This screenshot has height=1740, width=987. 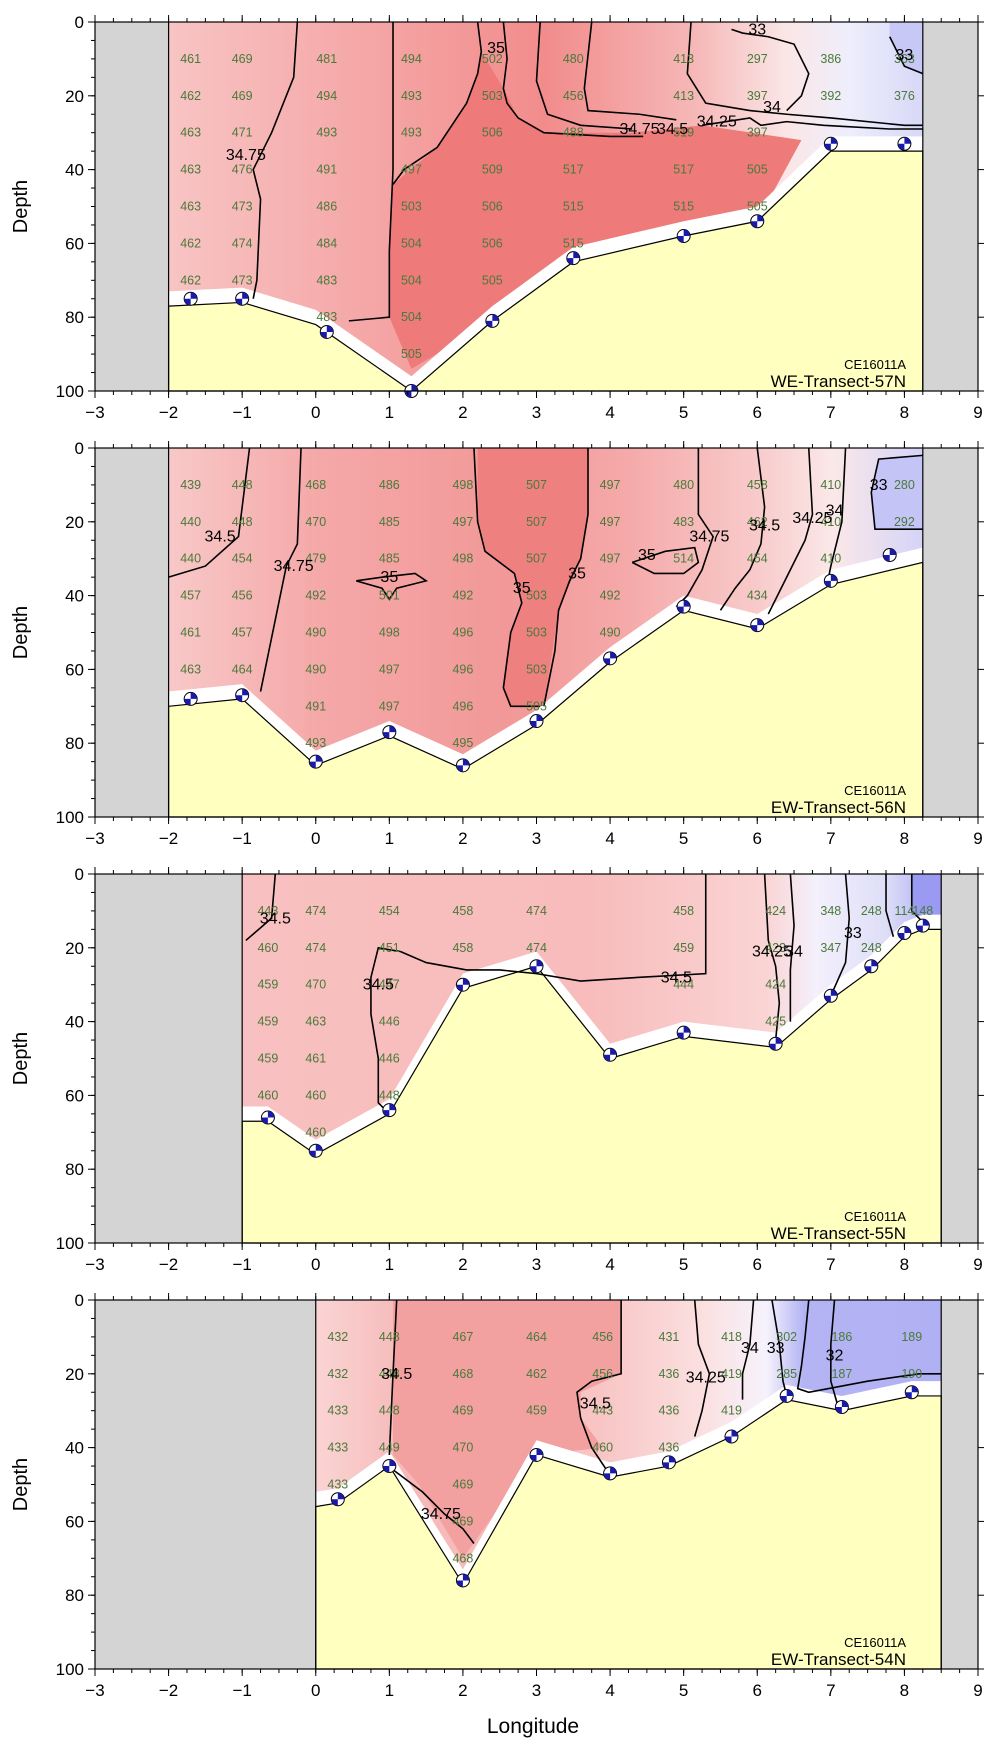 What do you see at coordinates (875, 790) in the screenshot?
I see `cruise-label: CE16011A` at bounding box center [875, 790].